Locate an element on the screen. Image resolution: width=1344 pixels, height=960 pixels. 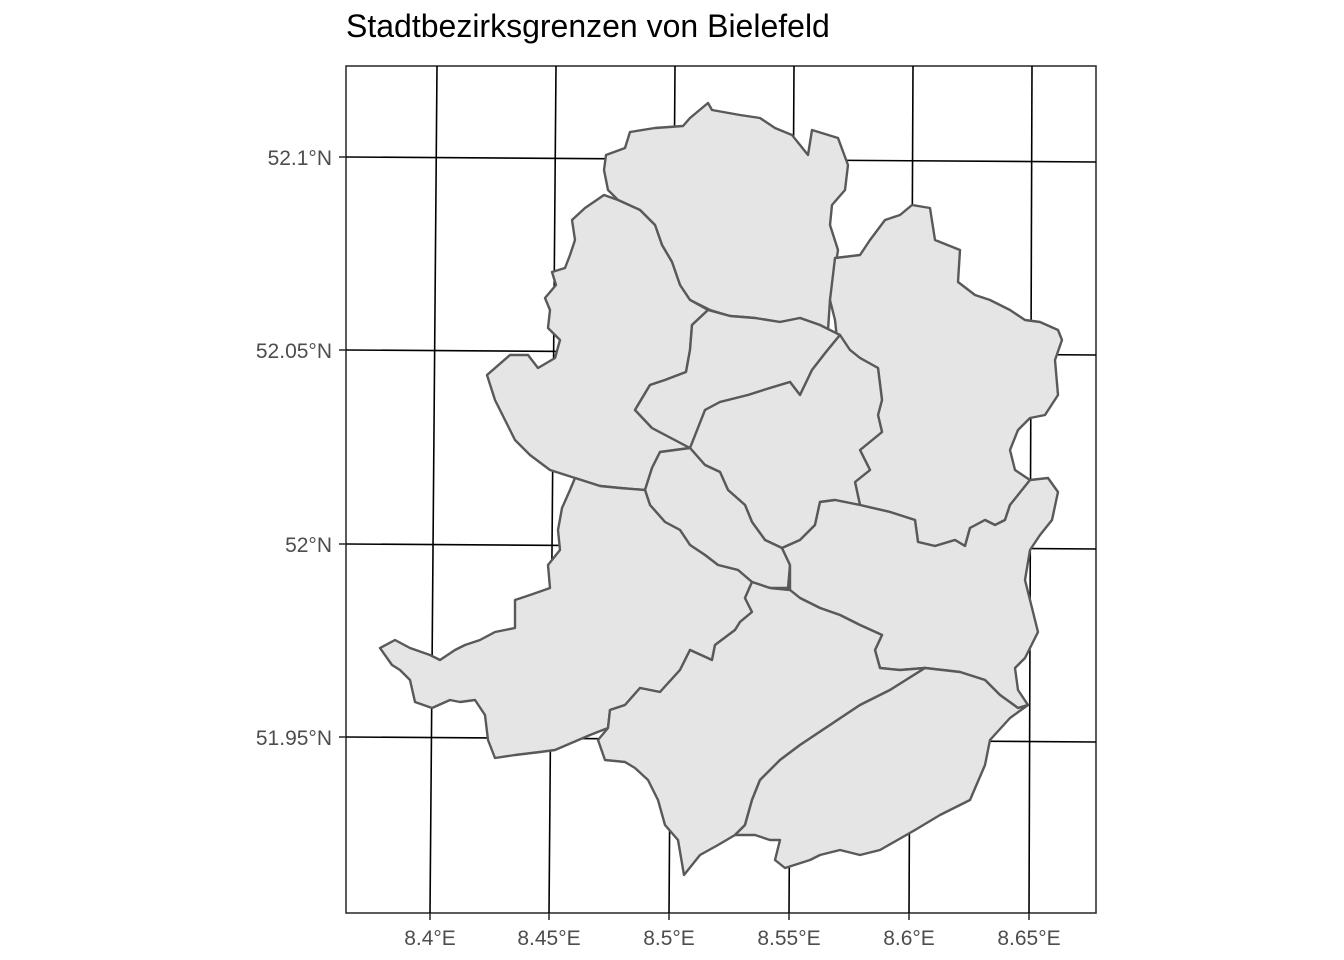
x-tick-label: 8.45°E is located at coordinates (548, 938).